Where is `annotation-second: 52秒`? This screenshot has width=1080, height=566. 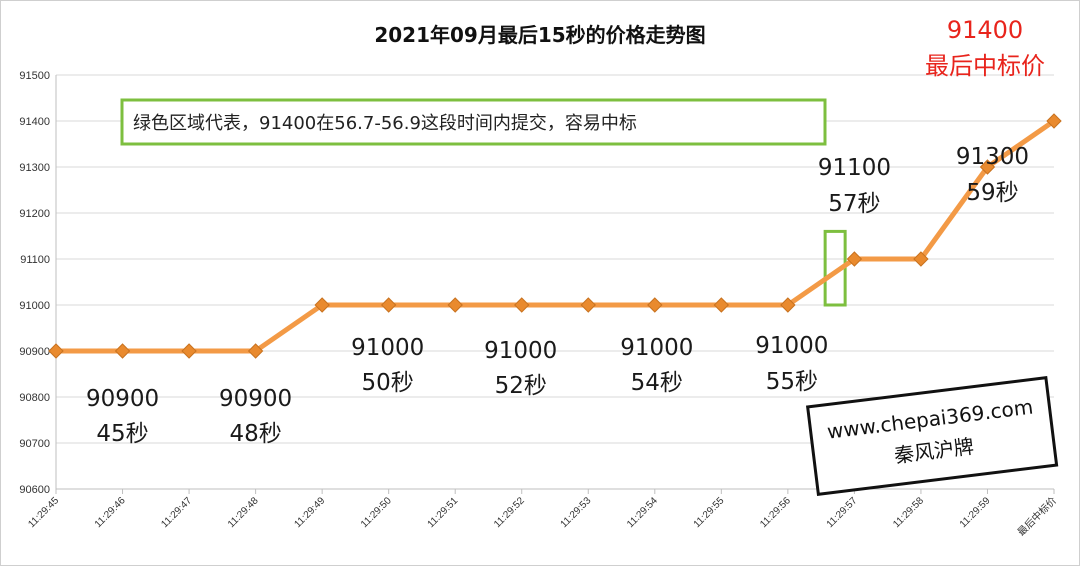
annotation-second: 52秒 is located at coordinates (521, 386).